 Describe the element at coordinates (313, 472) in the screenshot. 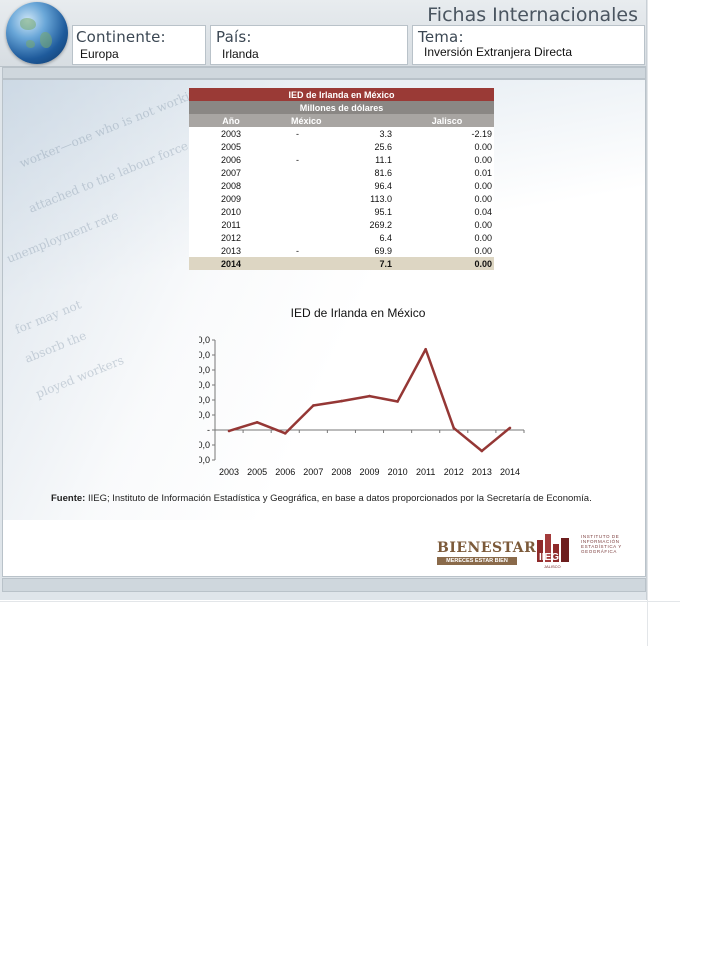

I see `x-tick-label: 2007` at that location.